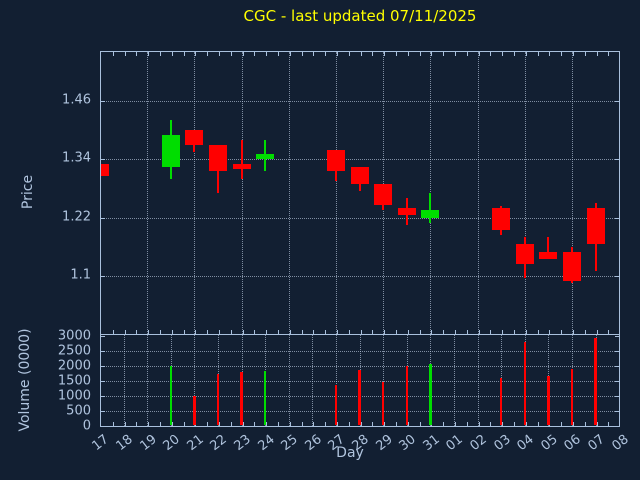 The height and width of the screenshot is (480, 640). Describe the element at coordinates (478, 443) in the screenshot. I see `day-tick-label: 02` at that location.